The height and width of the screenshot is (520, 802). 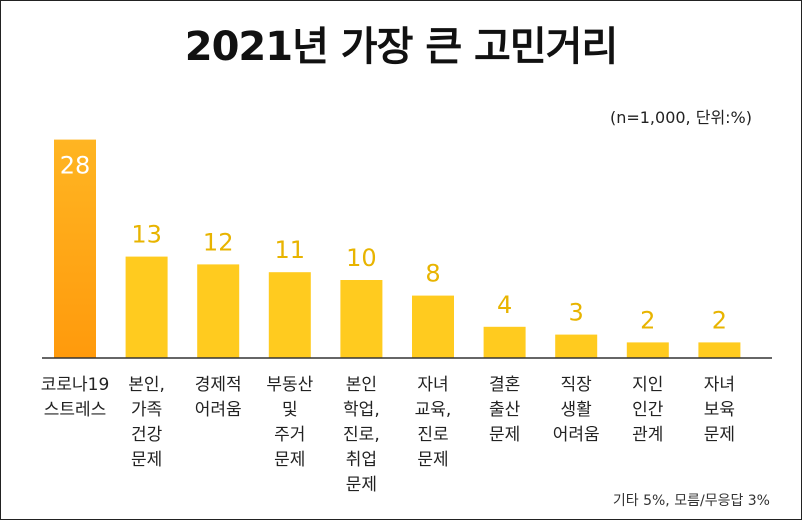 I want to click on category-label-3-line-1: 및, so click(x=290, y=410).